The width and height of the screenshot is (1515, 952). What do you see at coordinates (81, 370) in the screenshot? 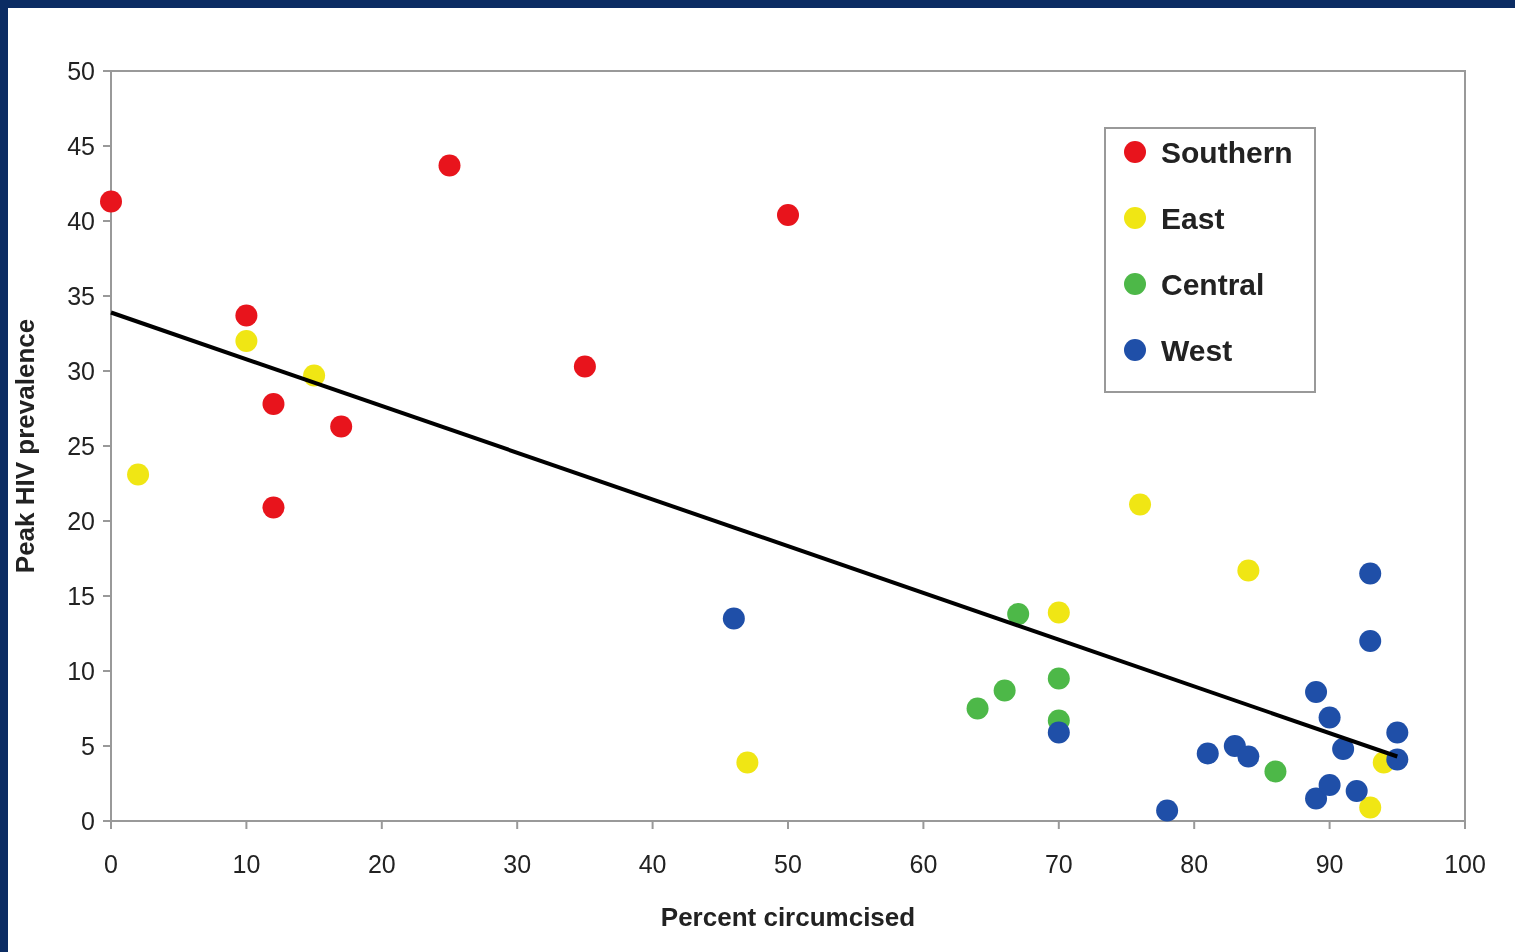
I see `y-tick-label: 30` at bounding box center [81, 370].